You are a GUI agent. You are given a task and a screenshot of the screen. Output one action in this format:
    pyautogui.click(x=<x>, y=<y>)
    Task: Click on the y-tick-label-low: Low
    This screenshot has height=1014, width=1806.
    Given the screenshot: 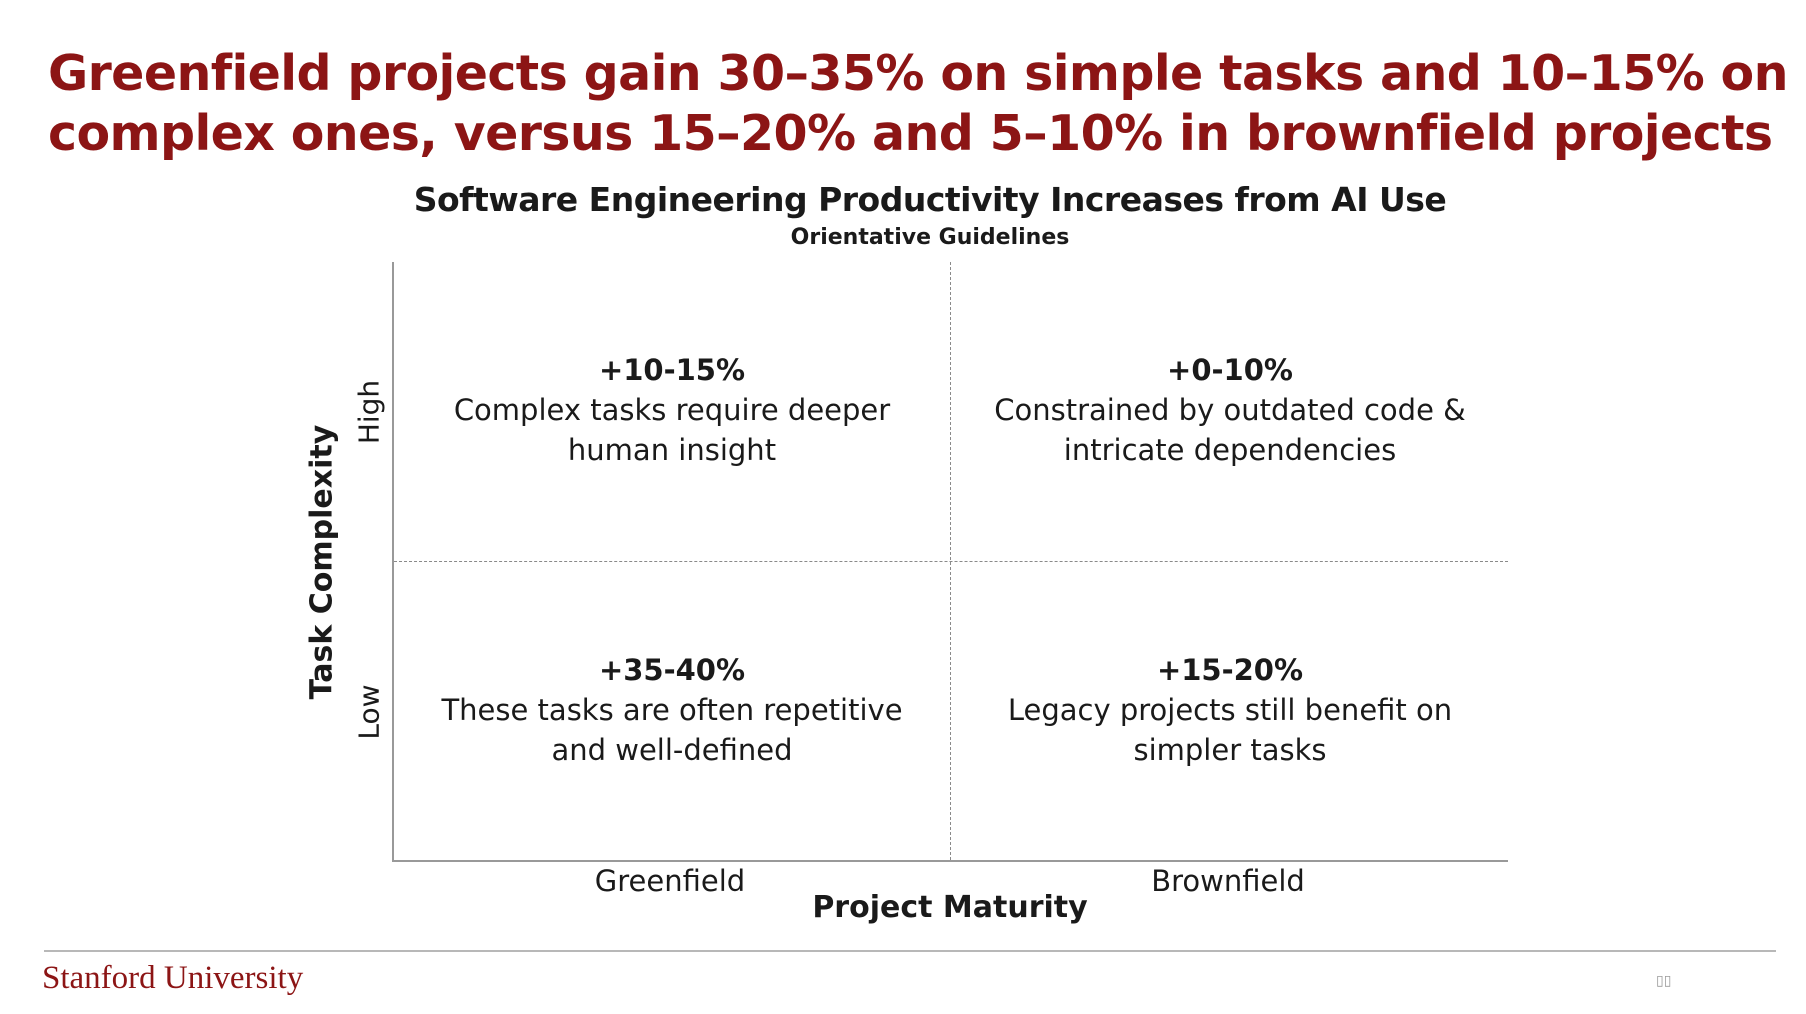 What is the action you would take?
    pyautogui.click(x=369, y=712)
    